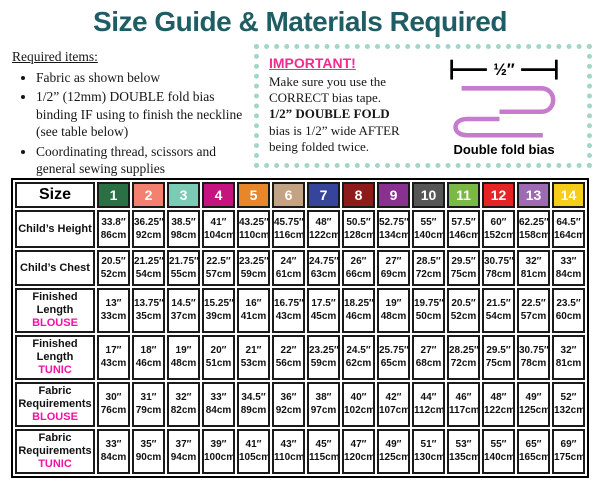 The height and width of the screenshot is (496, 600). What do you see at coordinates (428, 404) in the screenshot?
I see `measurement-cell: 44″ 112cm` at bounding box center [428, 404].